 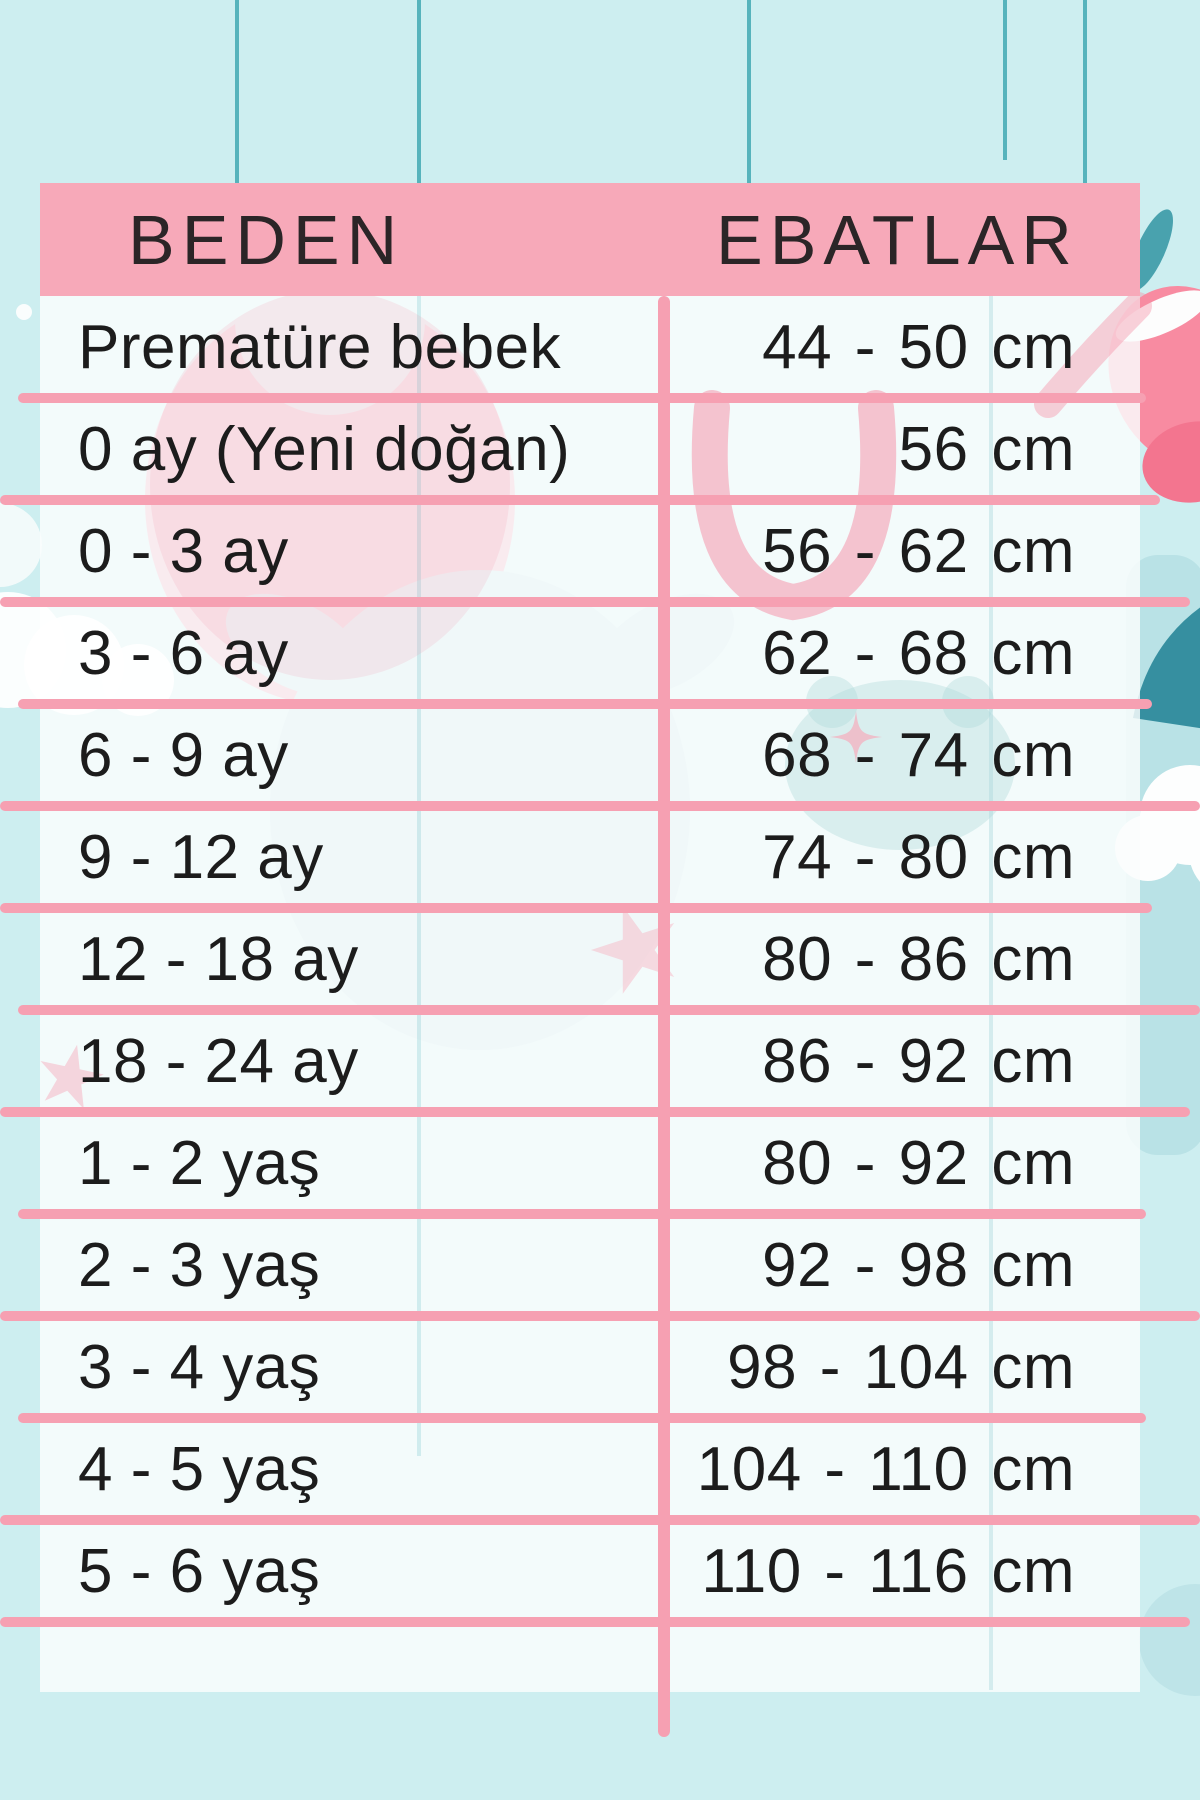 What do you see at coordinates (590, 653) in the screenshot?
I see `table-row: 3 - 6 ay 62 - 68 cm` at bounding box center [590, 653].